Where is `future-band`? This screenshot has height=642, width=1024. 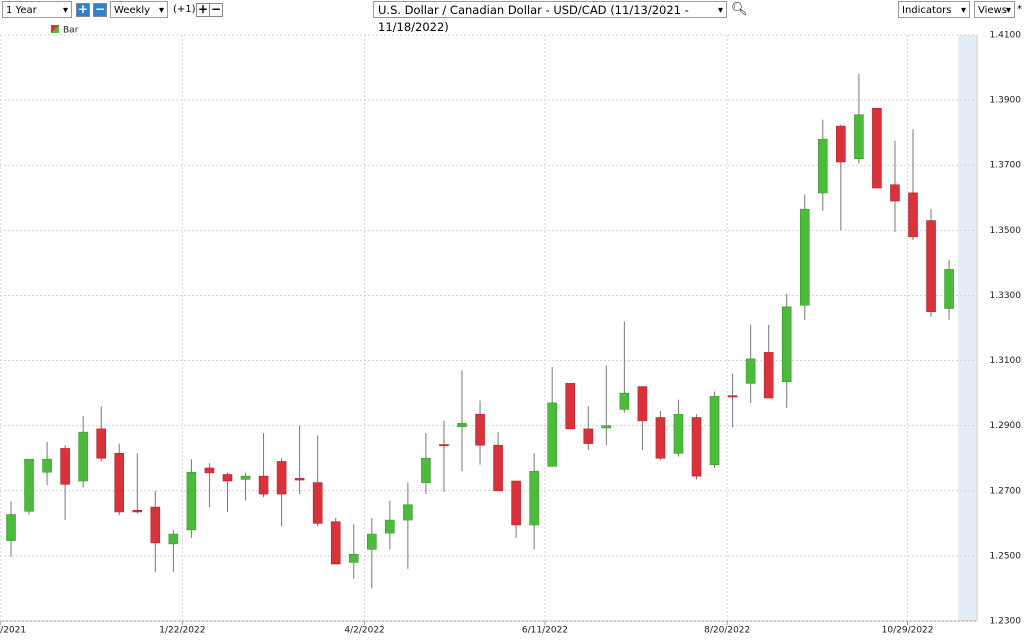
future-band is located at coordinates (967, 328).